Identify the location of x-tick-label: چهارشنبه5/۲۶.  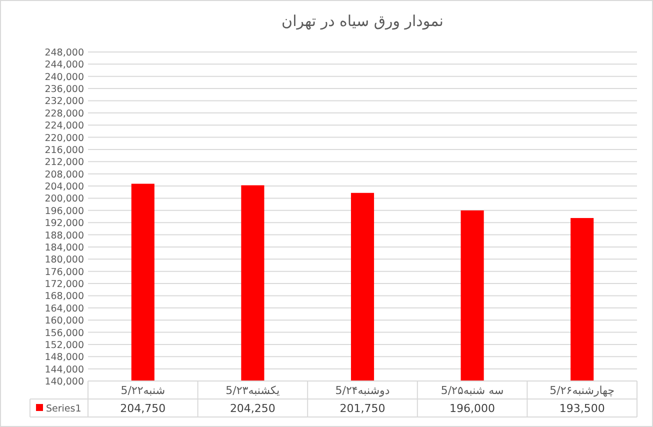
(582, 390).